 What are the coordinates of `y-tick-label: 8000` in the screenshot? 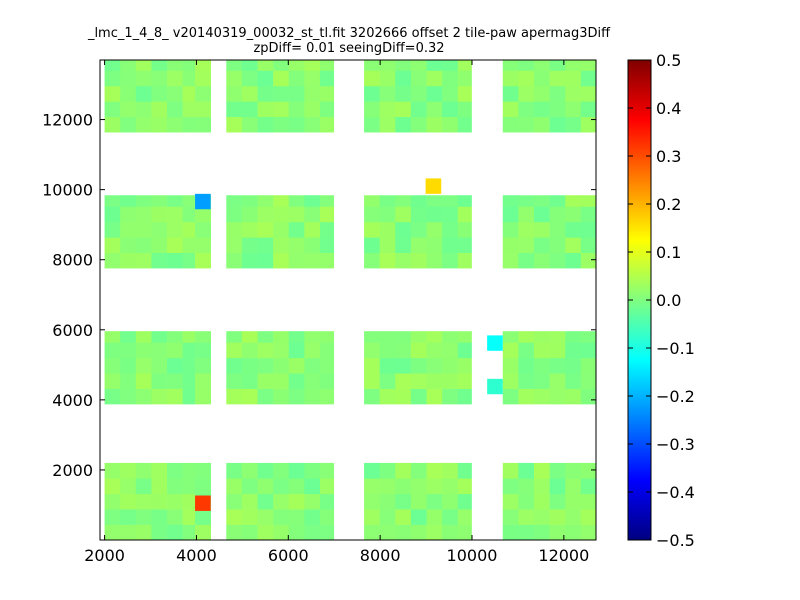 It's located at (72, 260).